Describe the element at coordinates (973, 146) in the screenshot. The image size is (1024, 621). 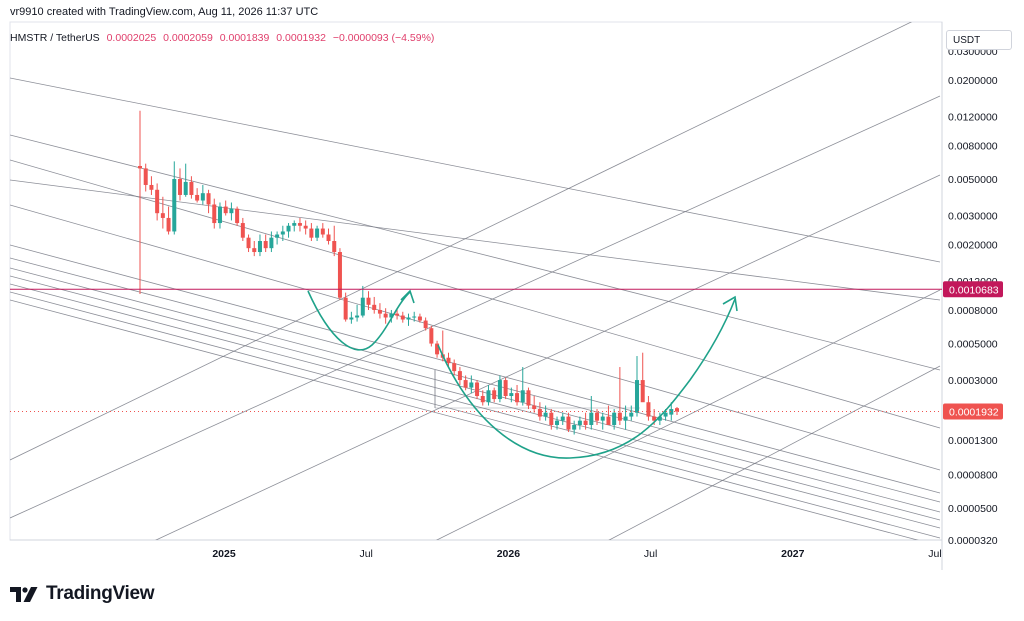
I see `y-tick-label: 0.0080000` at that location.